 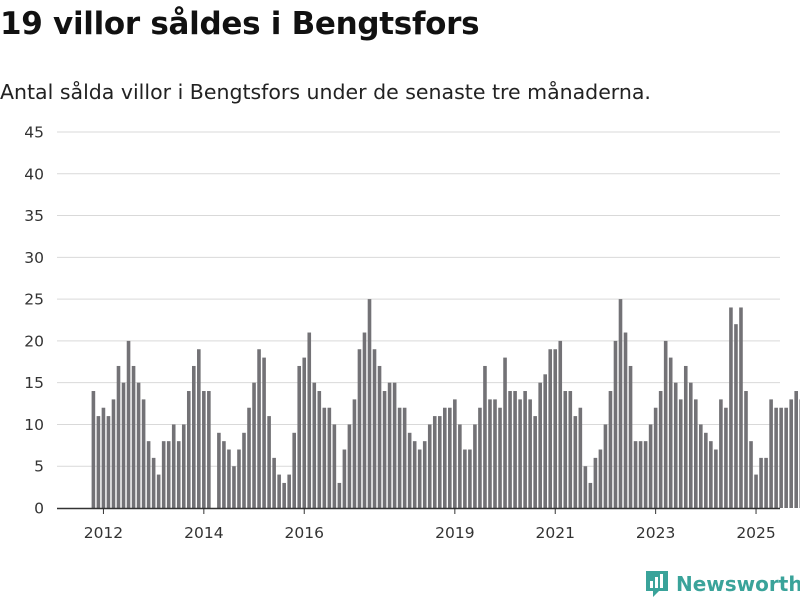 I want to click on x-tick-label: 2012, so click(x=103, y=533).